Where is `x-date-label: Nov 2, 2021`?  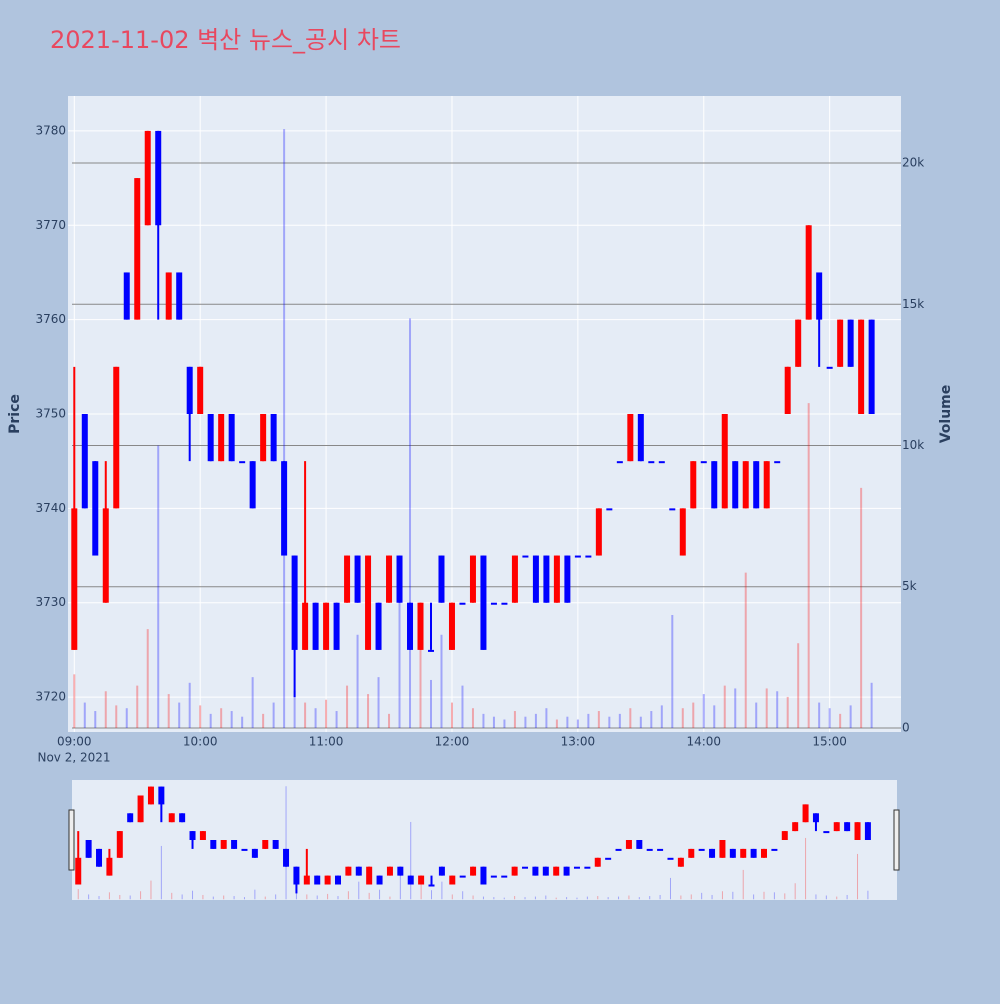
x-date-label: Nov 2, 2021 is located at coordinates (73, 758).